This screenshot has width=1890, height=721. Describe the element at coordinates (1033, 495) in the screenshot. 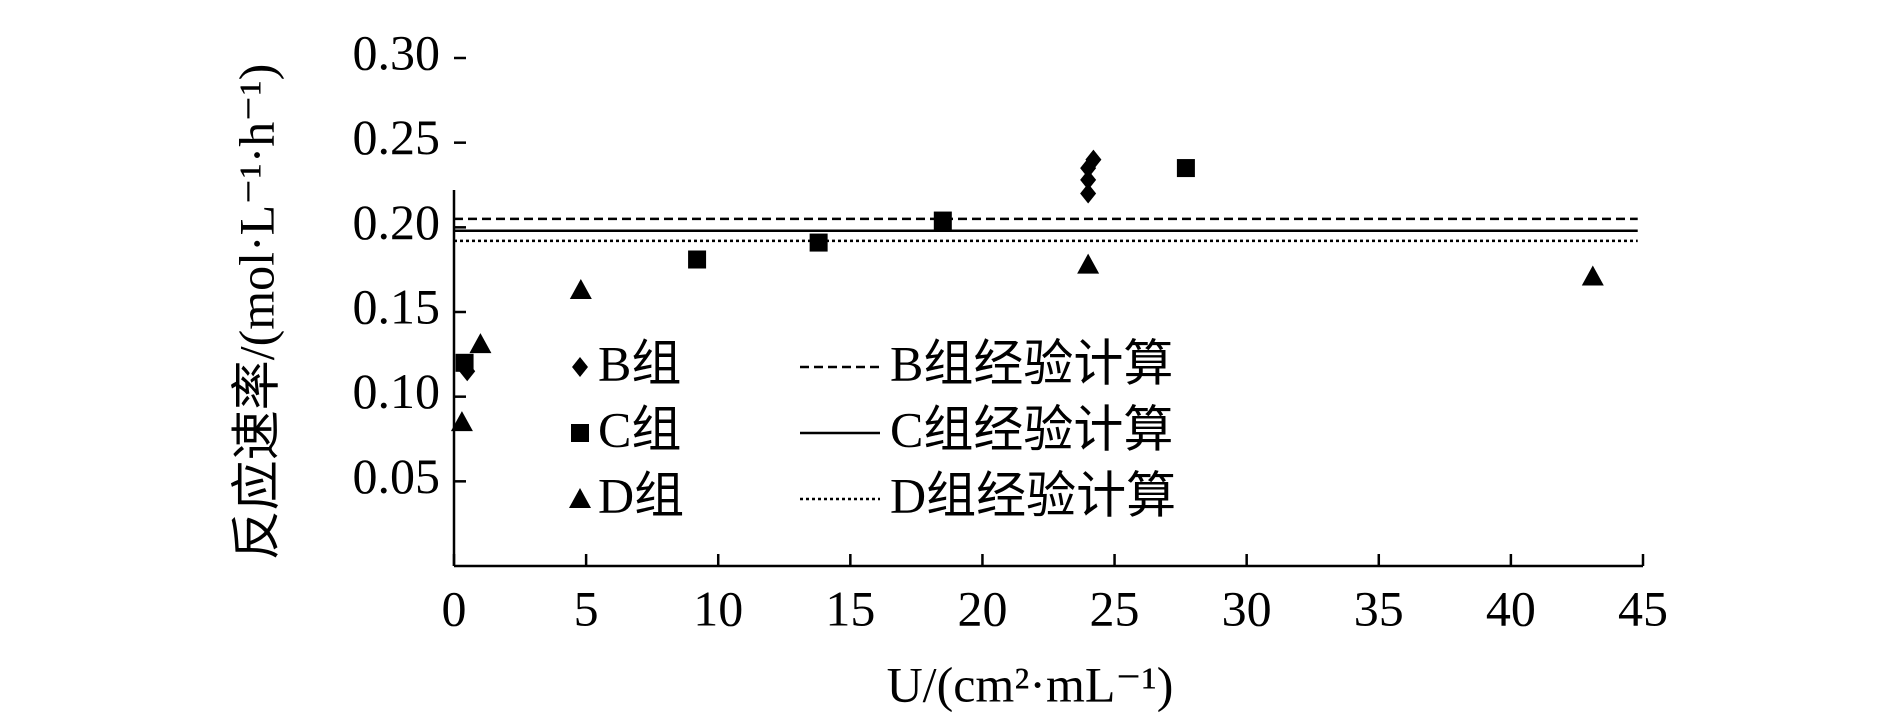

I see `legend-label: D组经验计算` at that location.